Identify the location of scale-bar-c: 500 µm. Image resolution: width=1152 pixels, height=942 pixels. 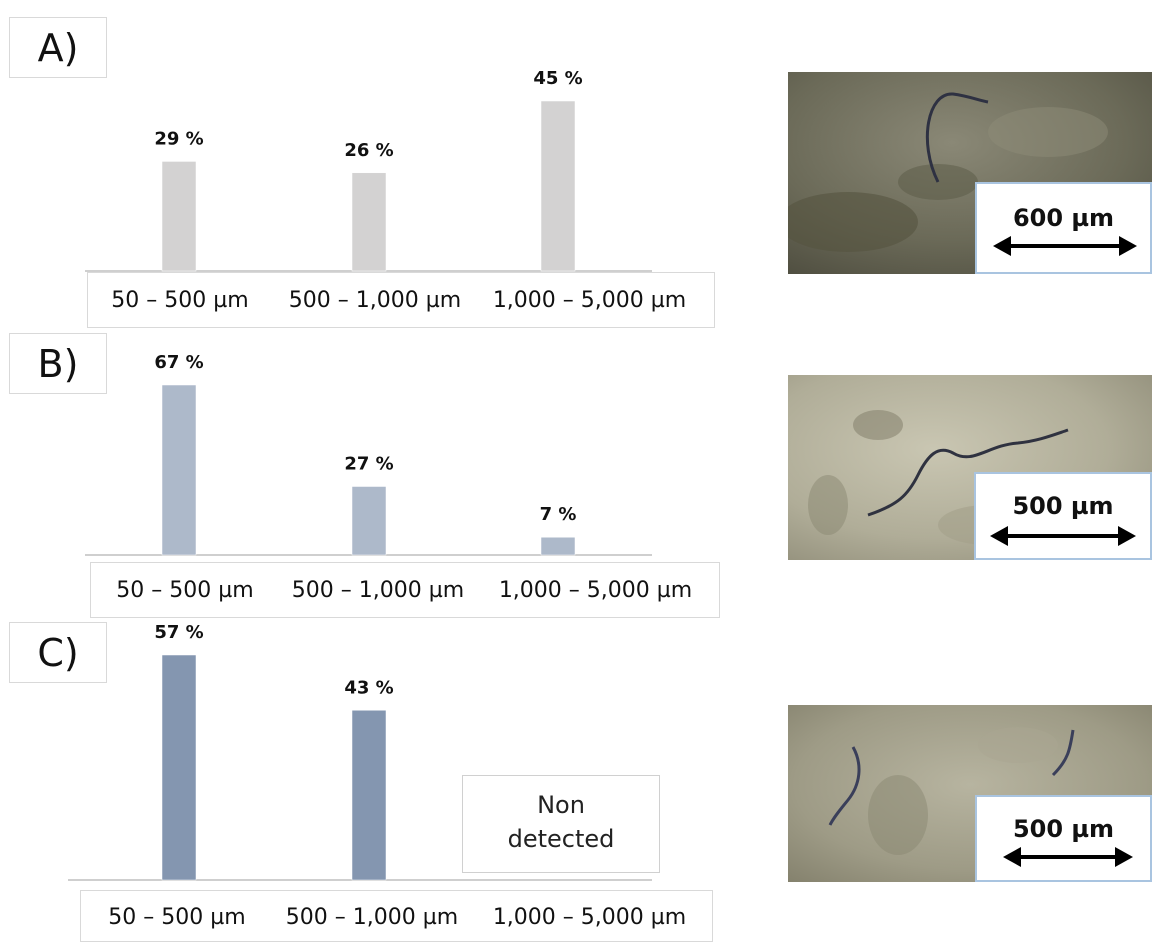
(1063, 838).